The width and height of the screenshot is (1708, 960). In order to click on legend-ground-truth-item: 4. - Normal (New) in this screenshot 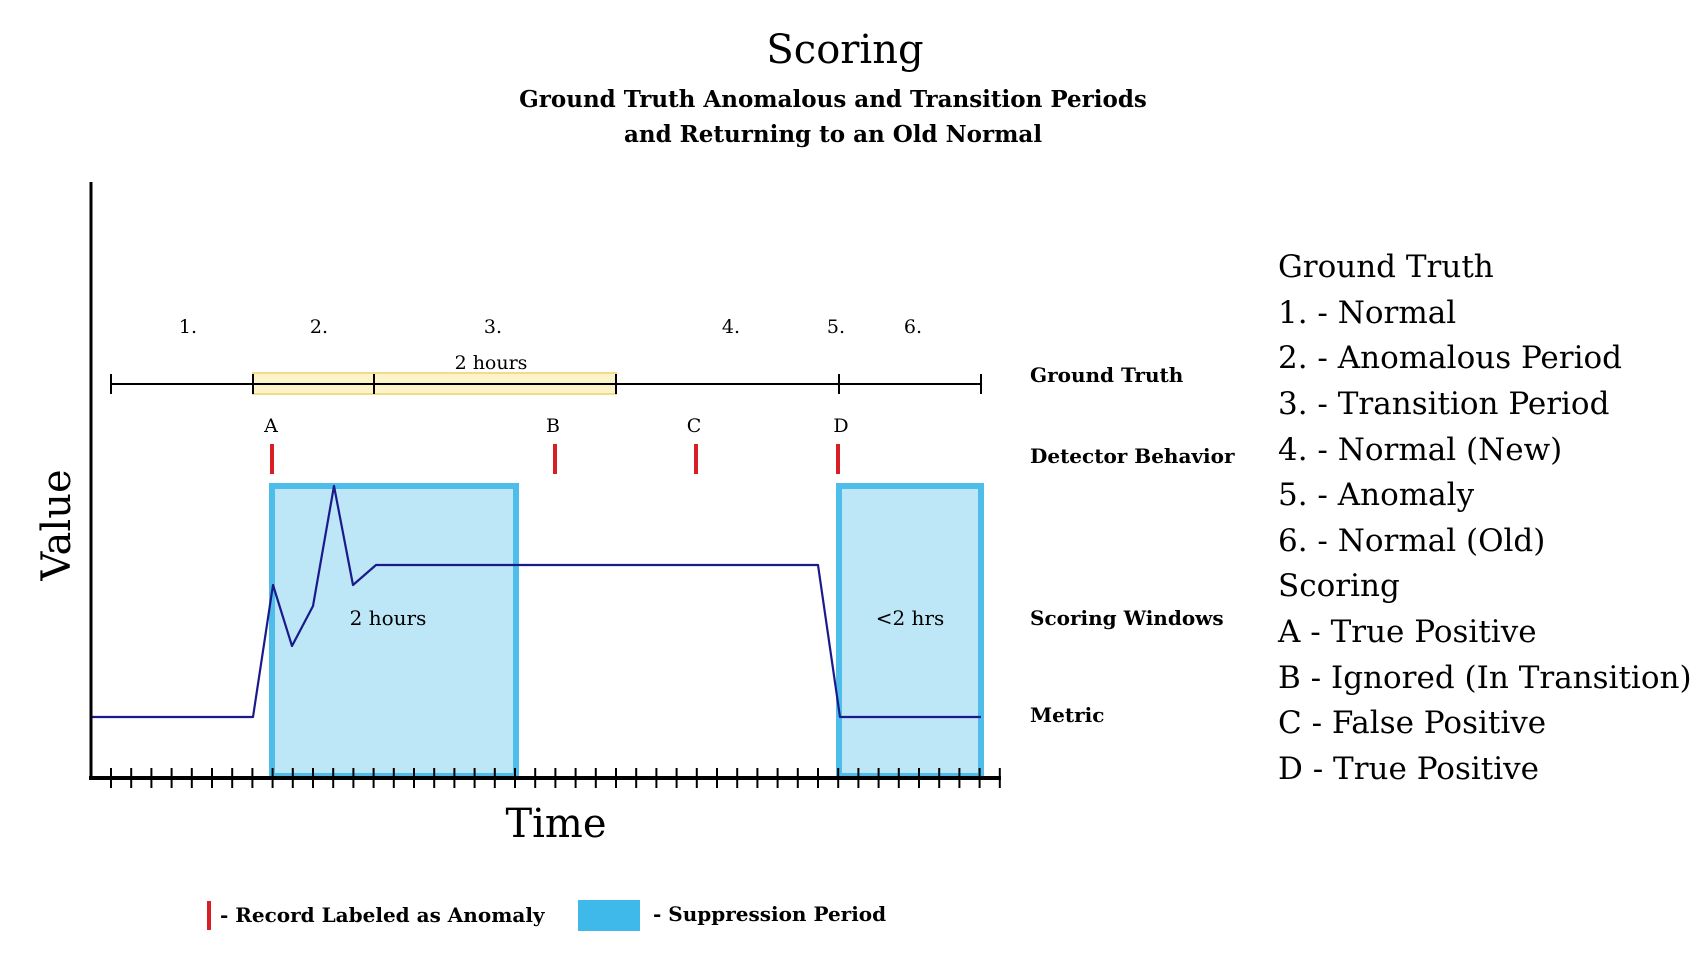, I will do `click(1420, 450)`.